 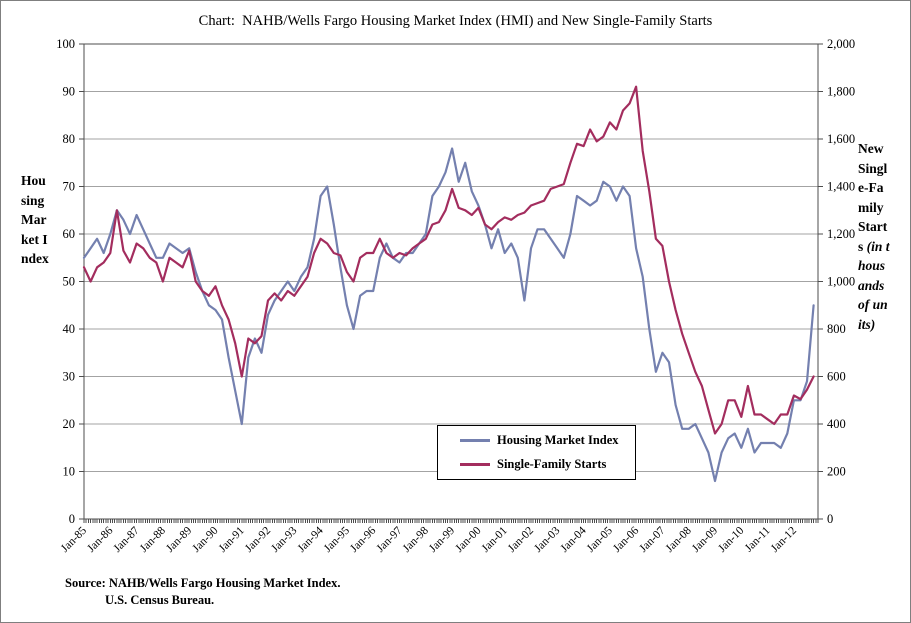 I want to click on svg-text: Jan-06, so click(x=626, y=539).